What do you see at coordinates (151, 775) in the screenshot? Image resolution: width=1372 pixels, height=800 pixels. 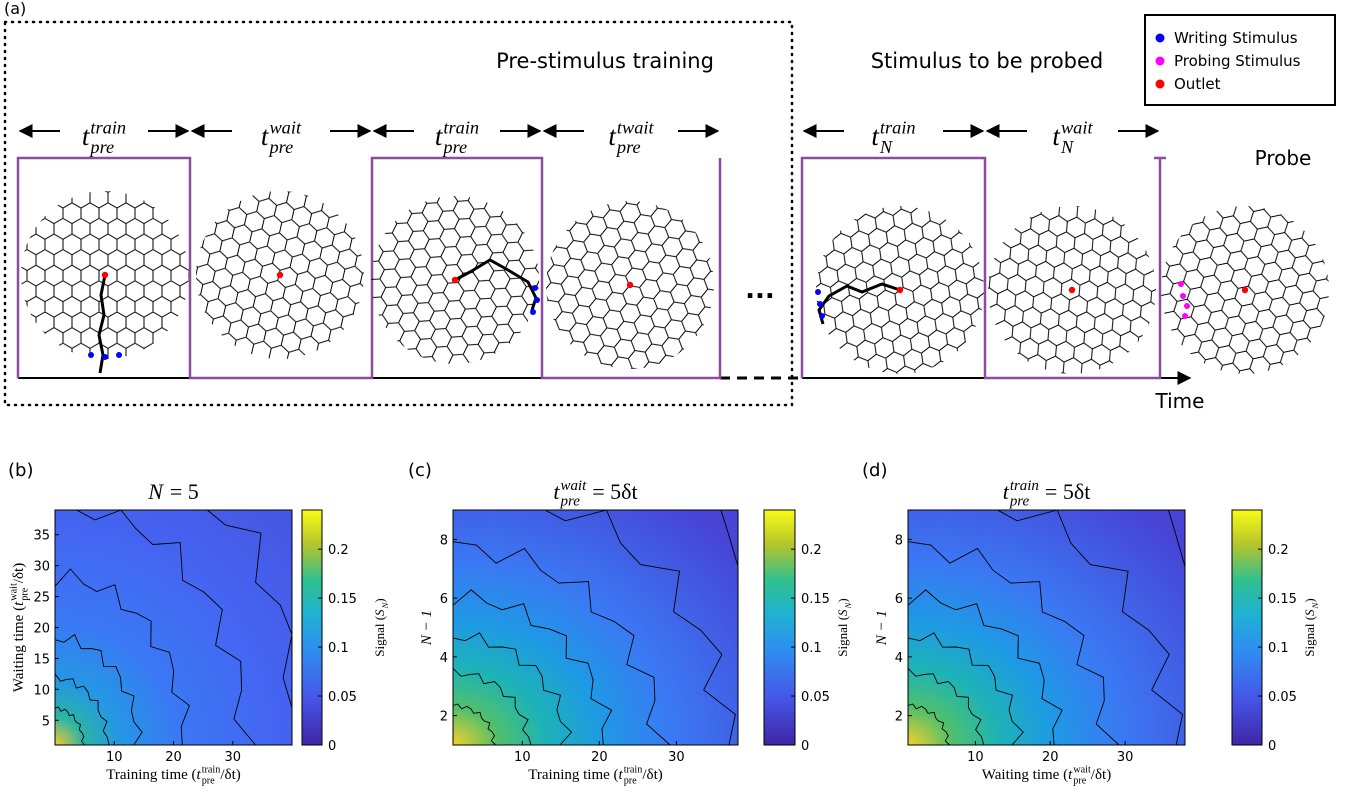 I see `x-axis-label-part: Training time (` at bounding box center [151, 775].